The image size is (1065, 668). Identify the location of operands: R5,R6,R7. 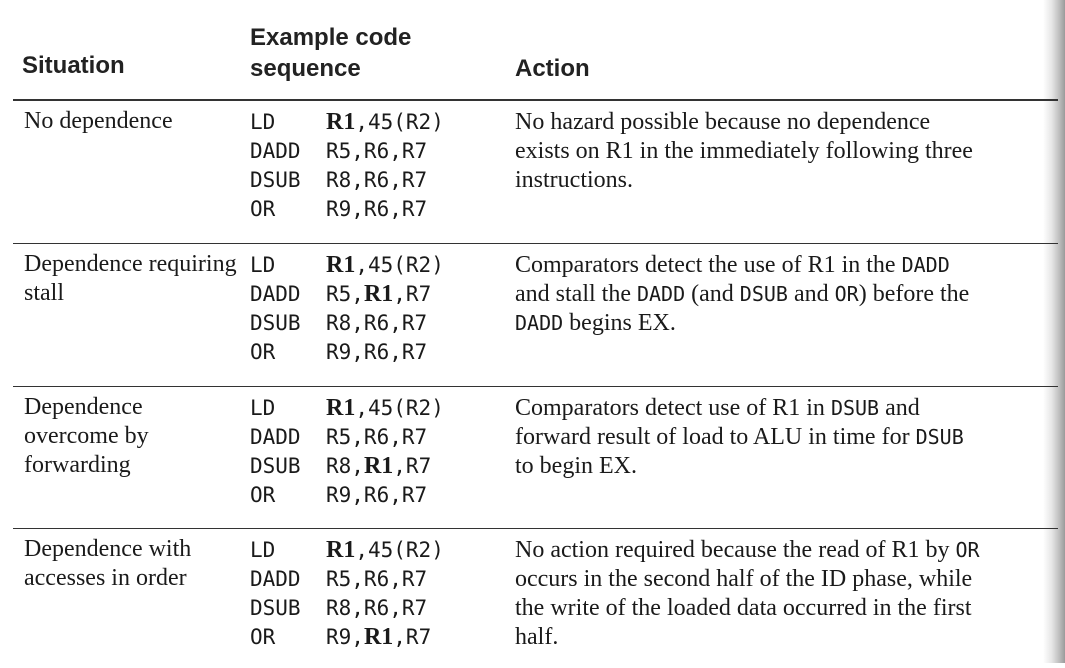
(377, 579).